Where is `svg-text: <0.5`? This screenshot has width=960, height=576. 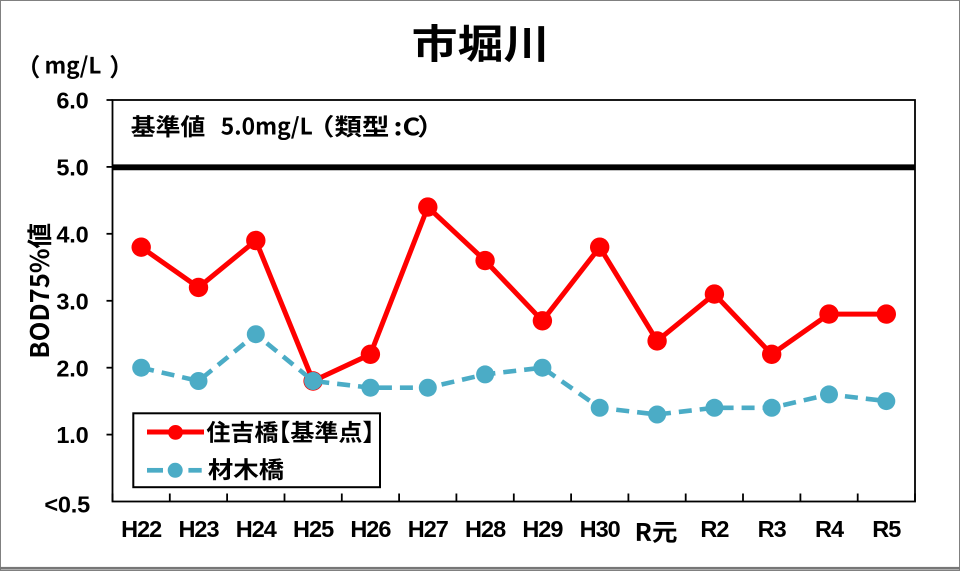 svg-text: <0.5 is located at coordinates (67, 505).